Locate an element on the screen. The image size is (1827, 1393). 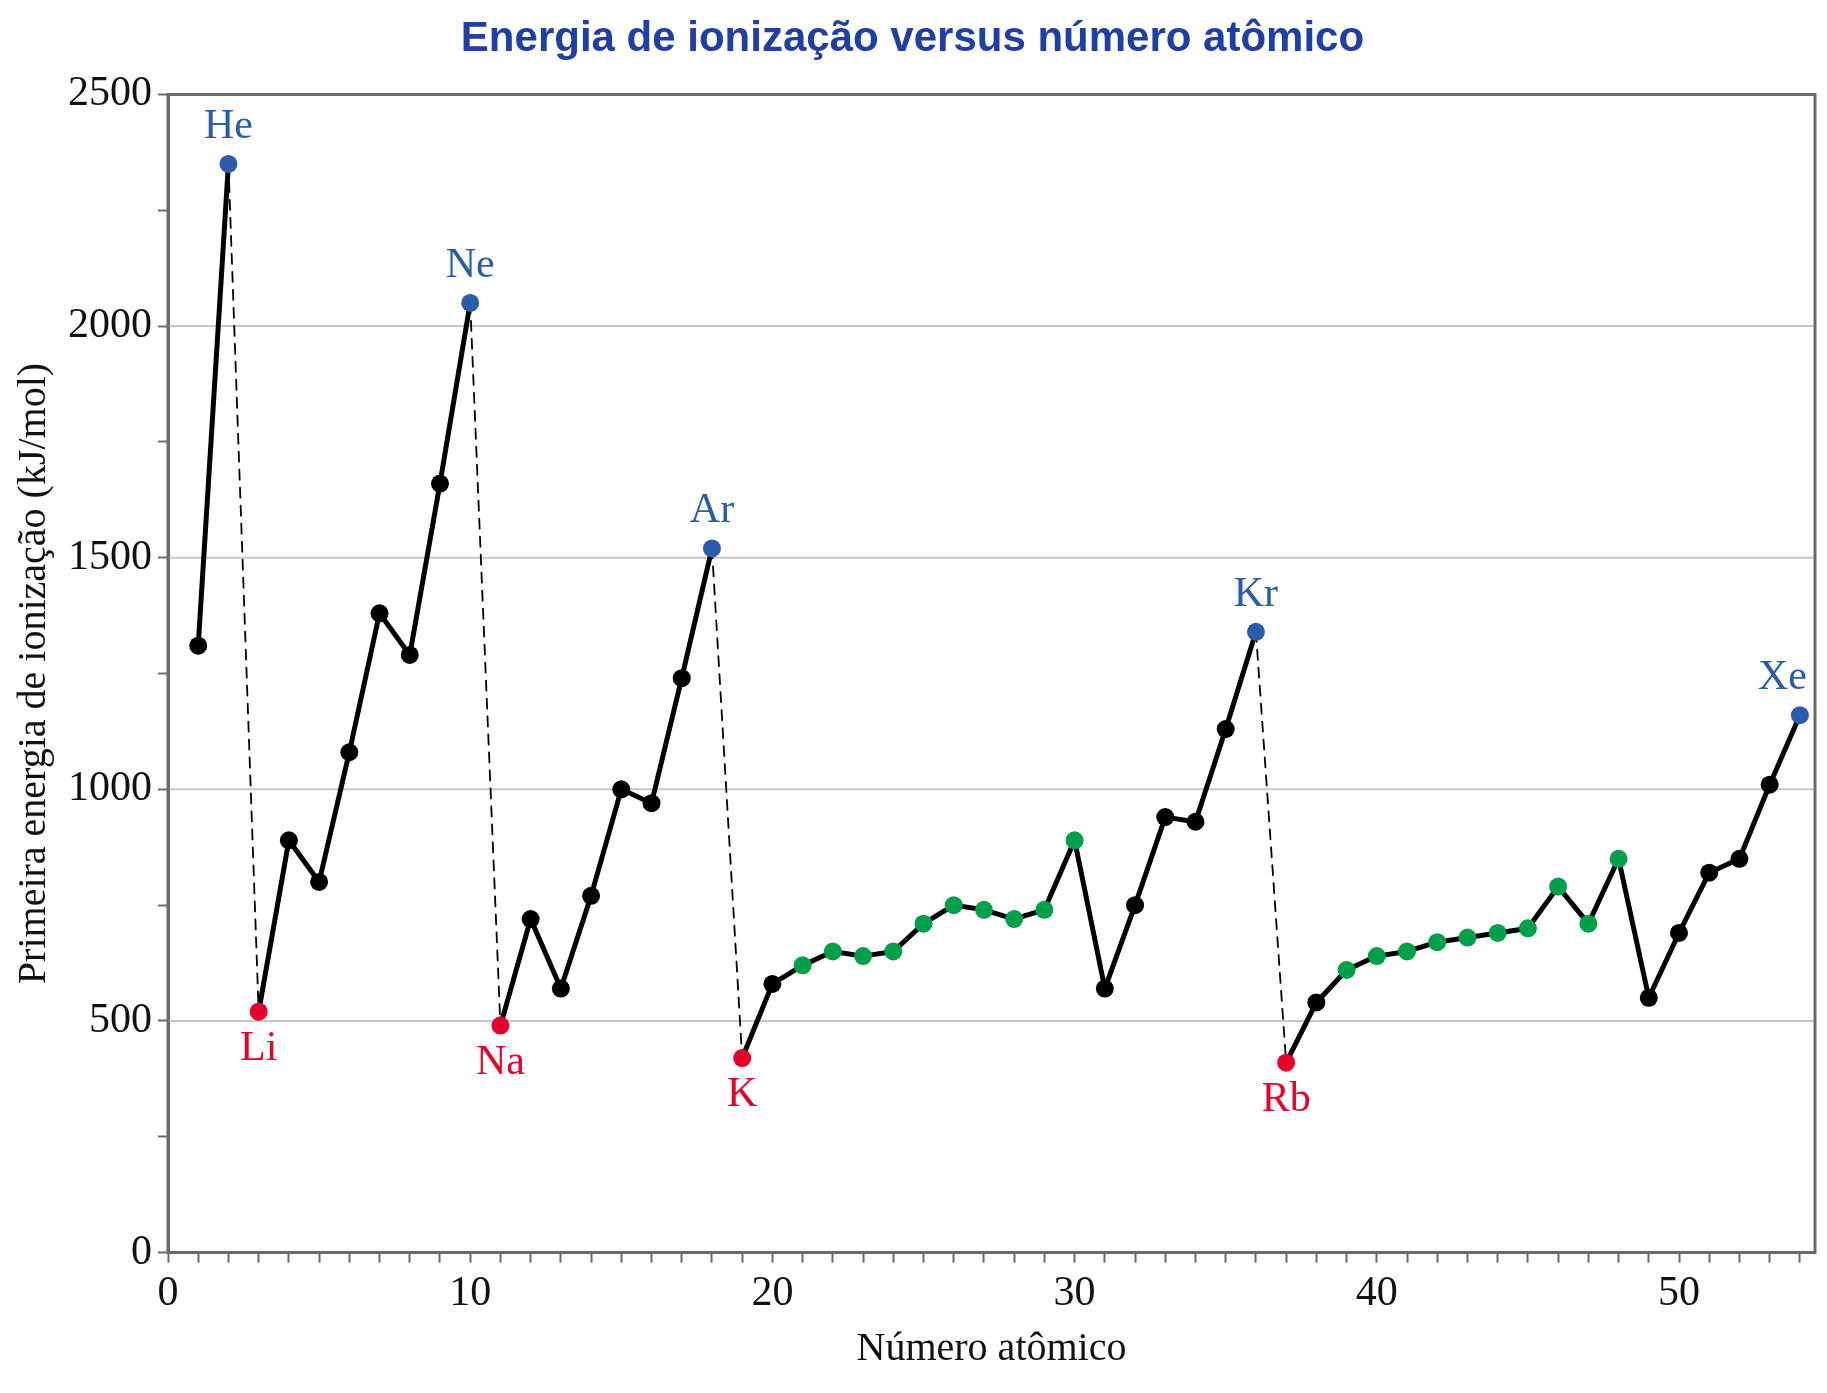
x-tick-label: 50 is located at coordinates (1679, 1290).